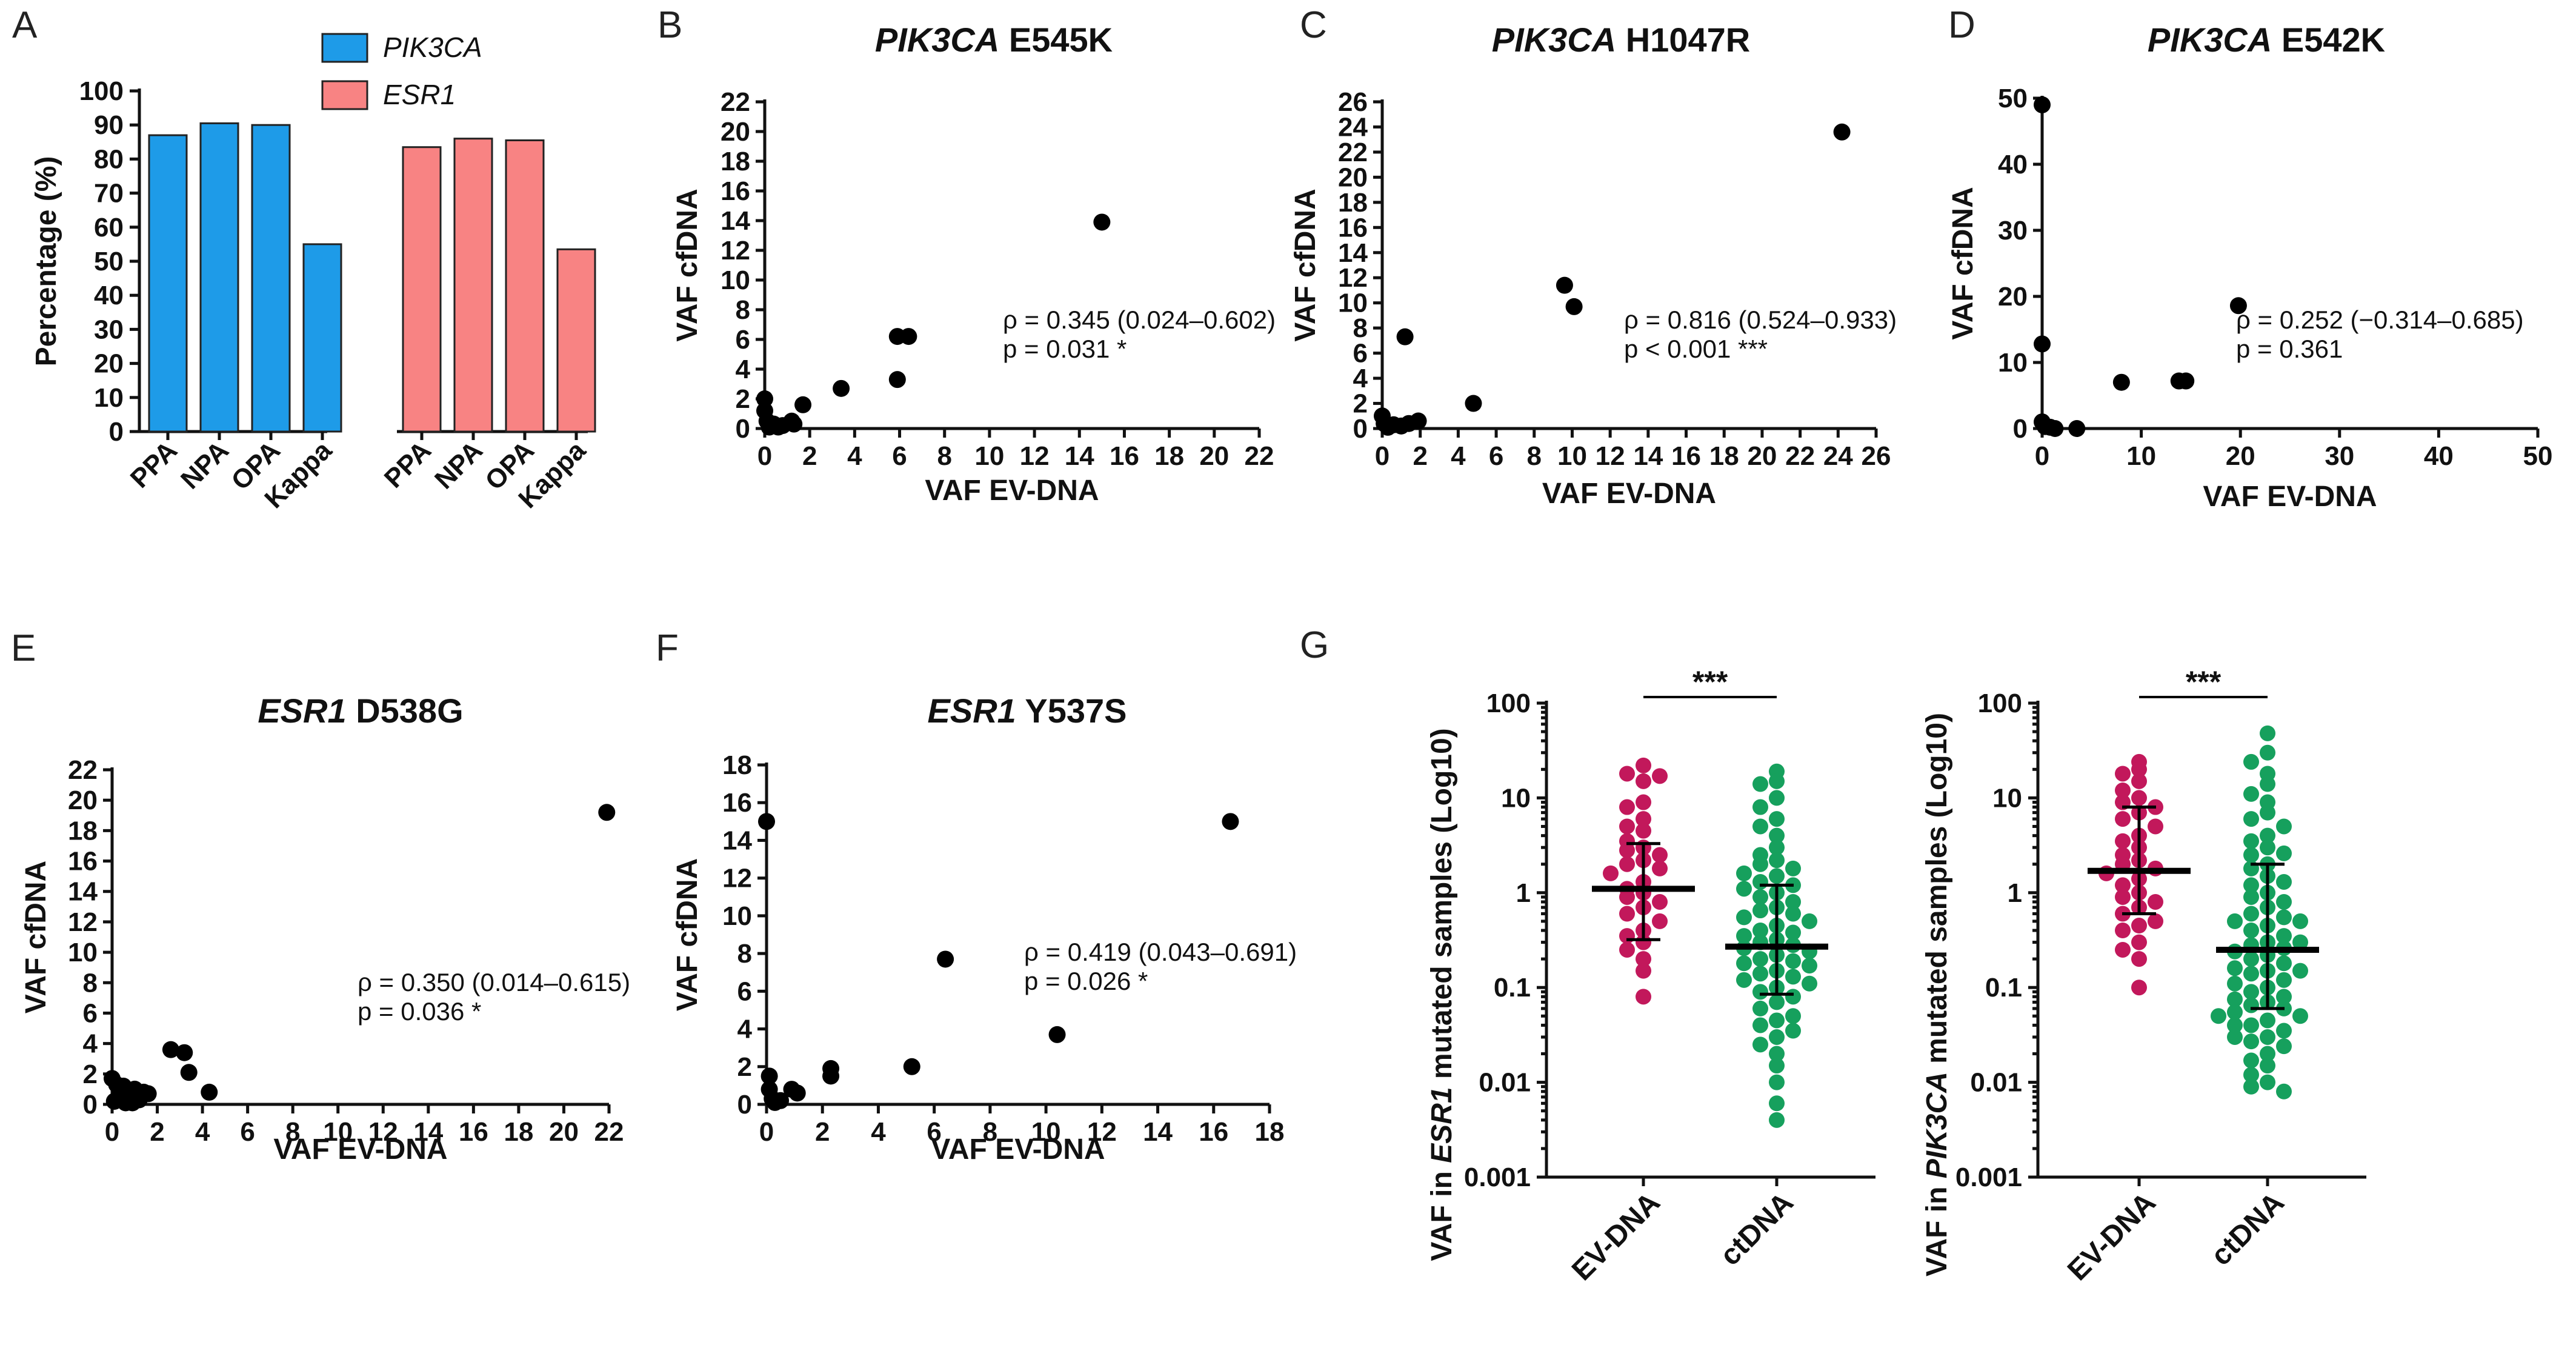  What do you see at coordinates (271, 278) in the screenshot?
I see `bar-pik3ca-opa` at bounding box center [271, 278].